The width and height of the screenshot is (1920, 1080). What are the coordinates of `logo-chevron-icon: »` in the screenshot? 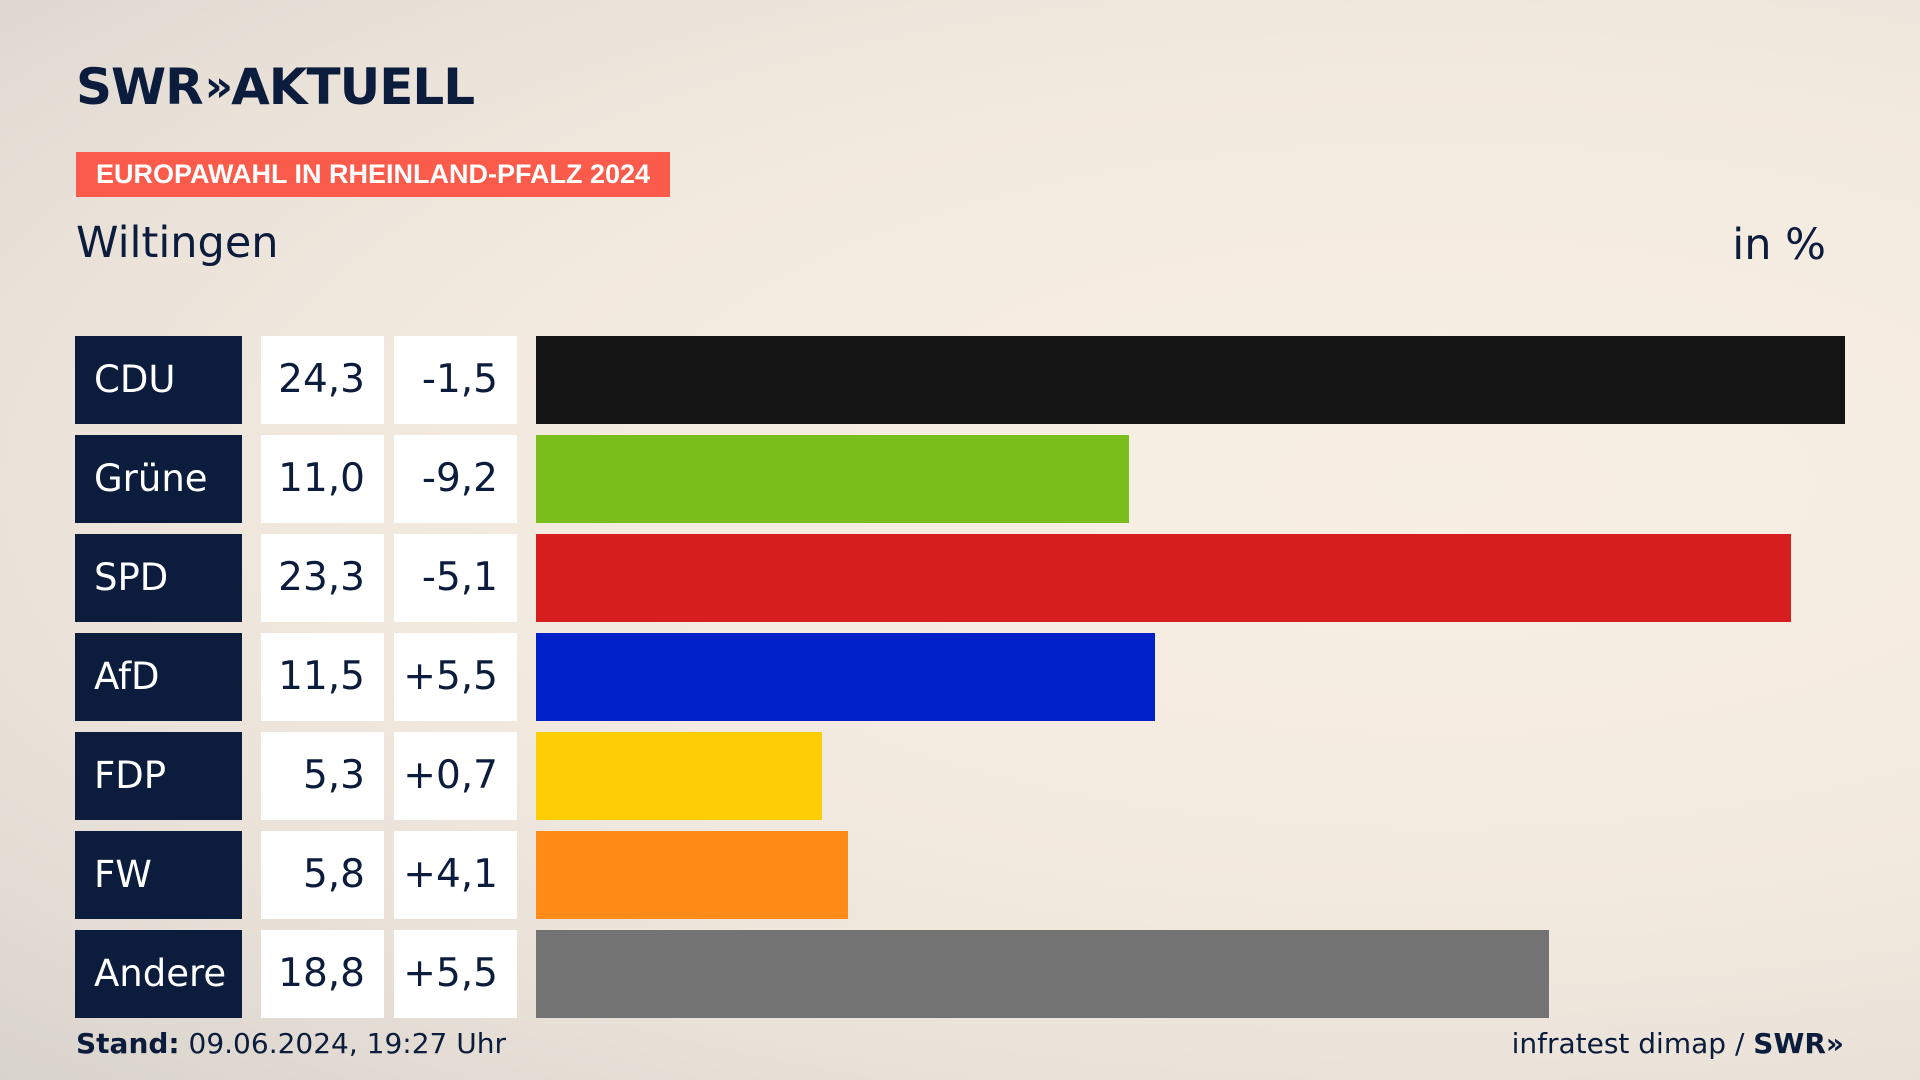 It's located at (219, 86).